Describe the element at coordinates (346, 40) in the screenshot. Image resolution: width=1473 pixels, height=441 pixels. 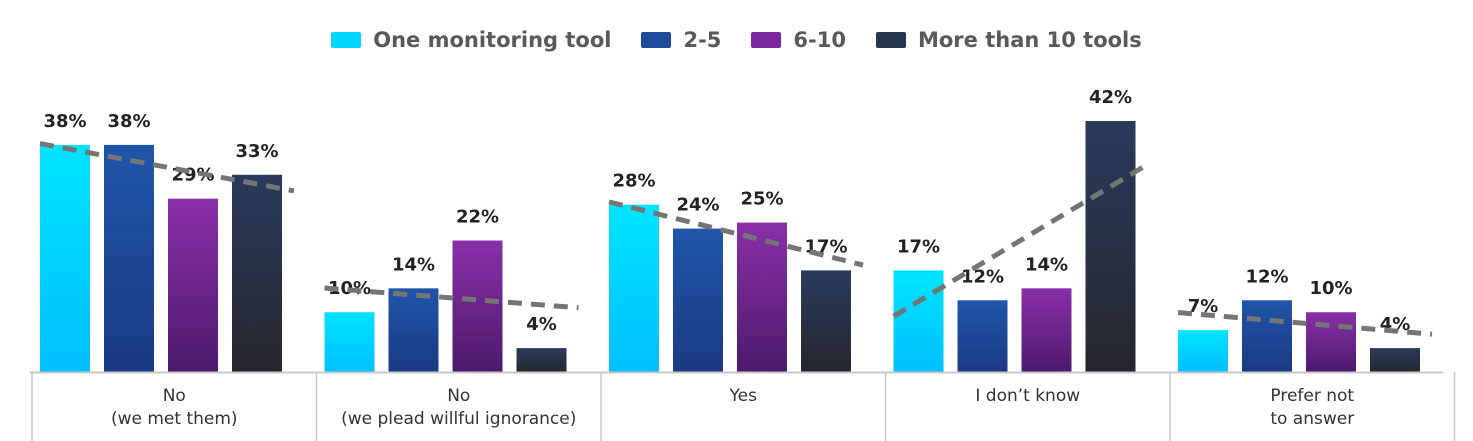
I see `legend-swatch-one-tool` at that location.